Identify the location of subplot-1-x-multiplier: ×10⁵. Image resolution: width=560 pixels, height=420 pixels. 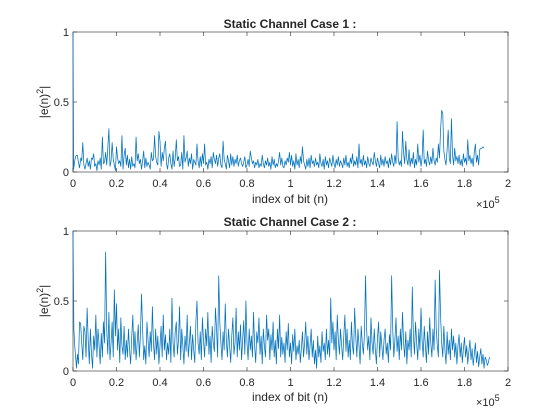
(488, 203).